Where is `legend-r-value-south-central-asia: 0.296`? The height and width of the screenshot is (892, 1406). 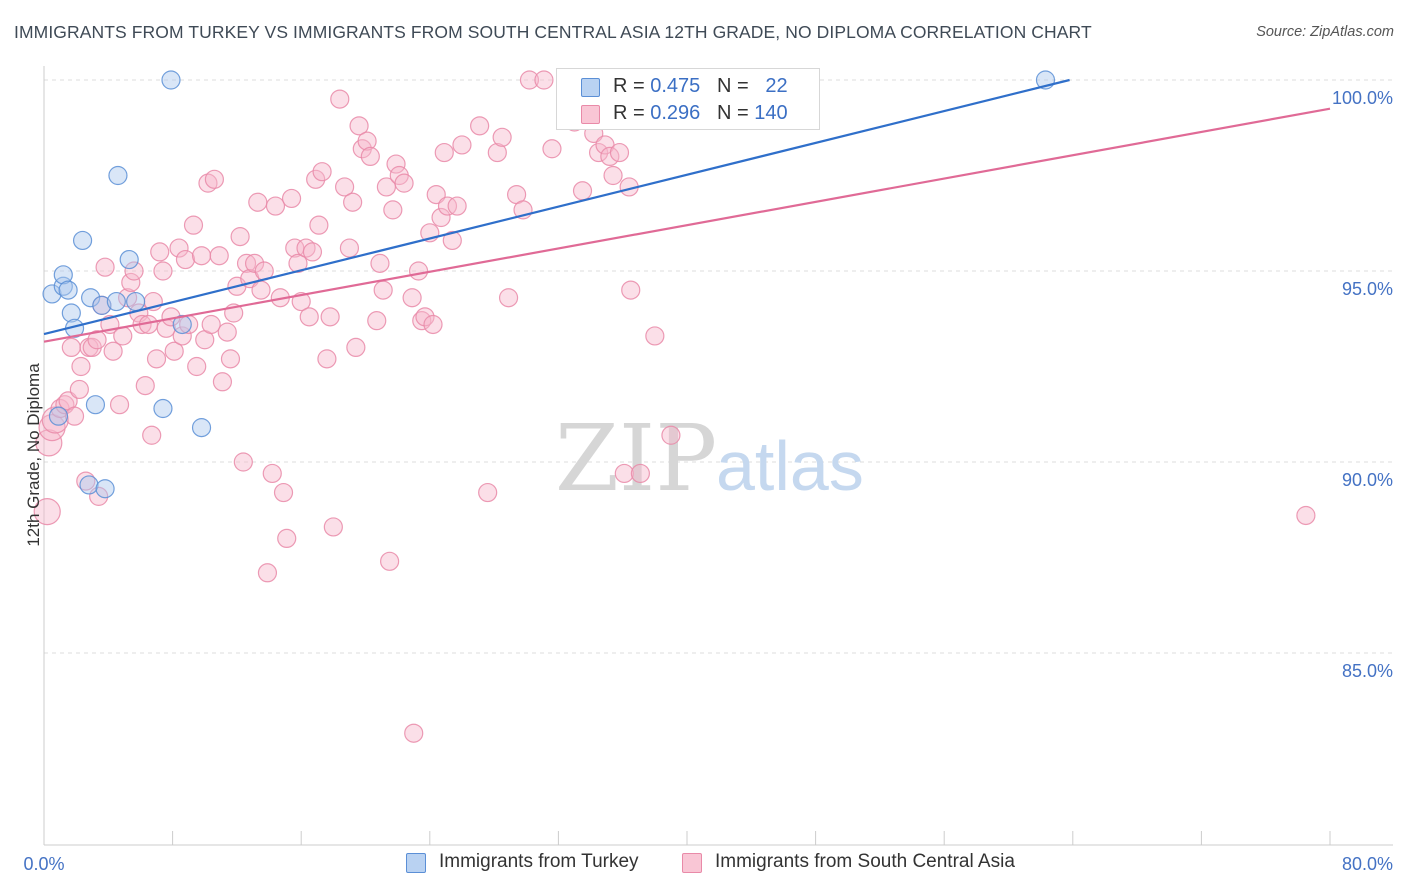 legend-r-value-south-central-asia: 0.296 is located at coordinates (675, 113).